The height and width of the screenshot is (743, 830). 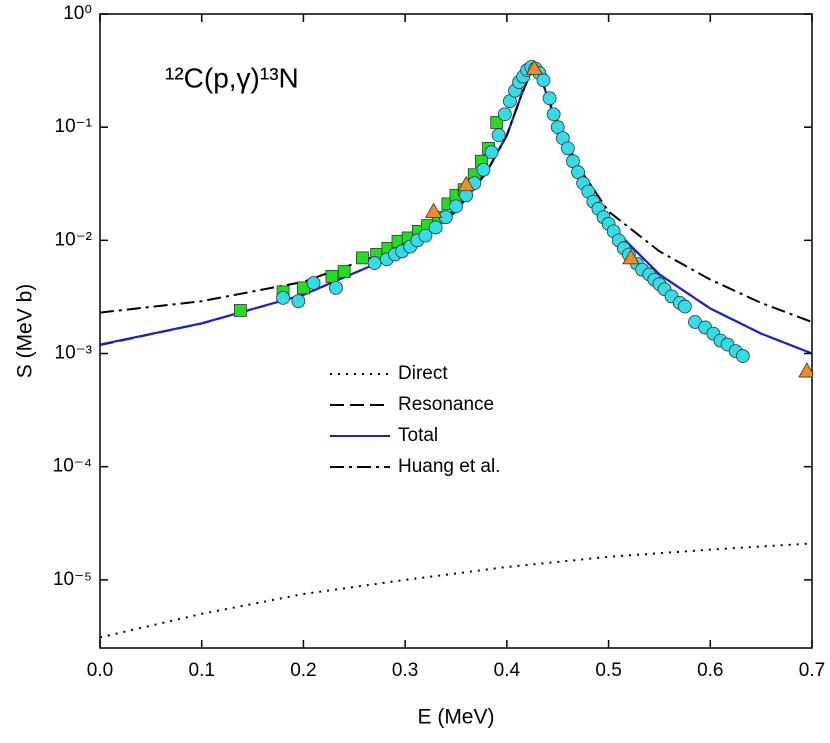 I want to click on x-tick-label: 0.3, so click(x=405, y=670).